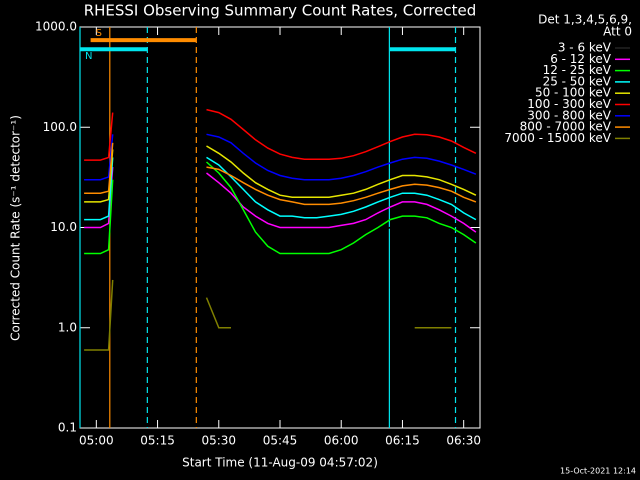  Describe the element at coordinates (463, 441) in the screenshot. I see `x-tick-label: 06:30` at that location.